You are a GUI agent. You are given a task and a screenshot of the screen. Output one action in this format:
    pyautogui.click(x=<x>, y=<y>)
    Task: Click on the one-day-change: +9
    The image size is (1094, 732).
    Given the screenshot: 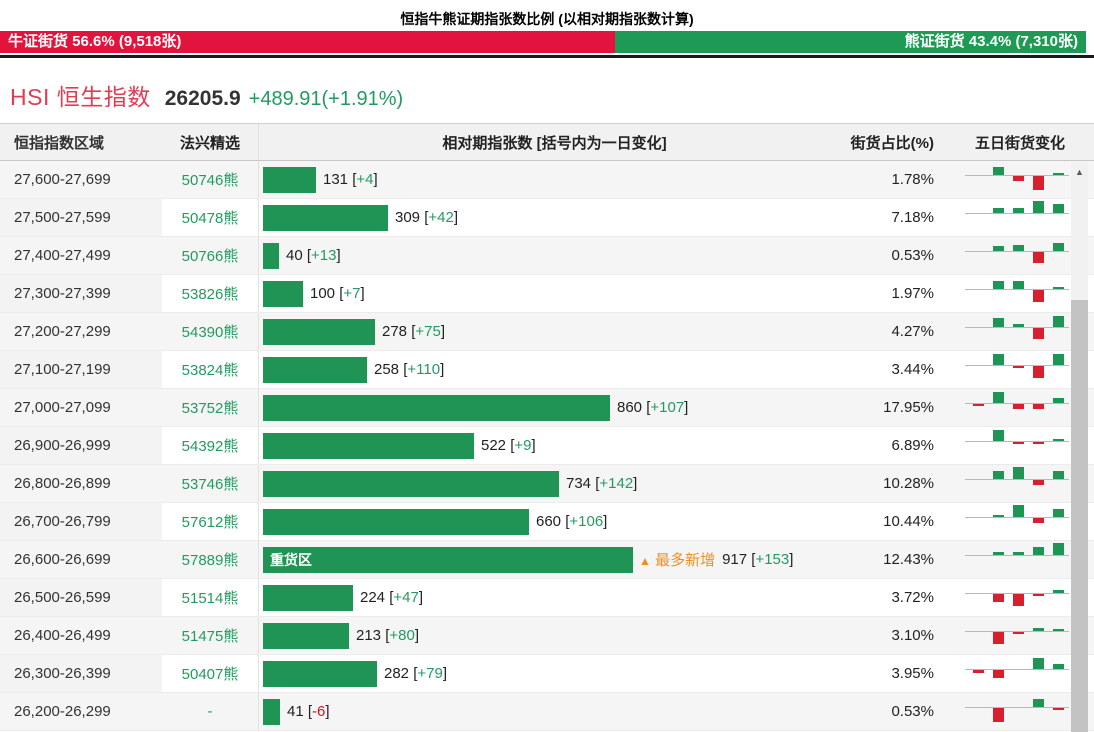 What is the action you would take?
    pyautogui.click(x=523, y=445)
    